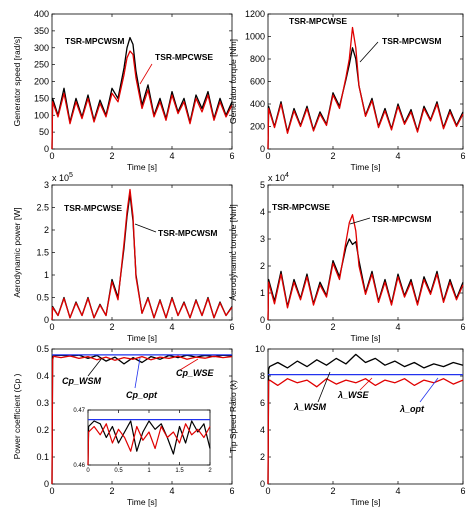 The height and width of the screenshot is (515, 474). Describe the element at coordinates (79, 411) in the screenshot. I see `y-tick-label: 0.47` at that location.